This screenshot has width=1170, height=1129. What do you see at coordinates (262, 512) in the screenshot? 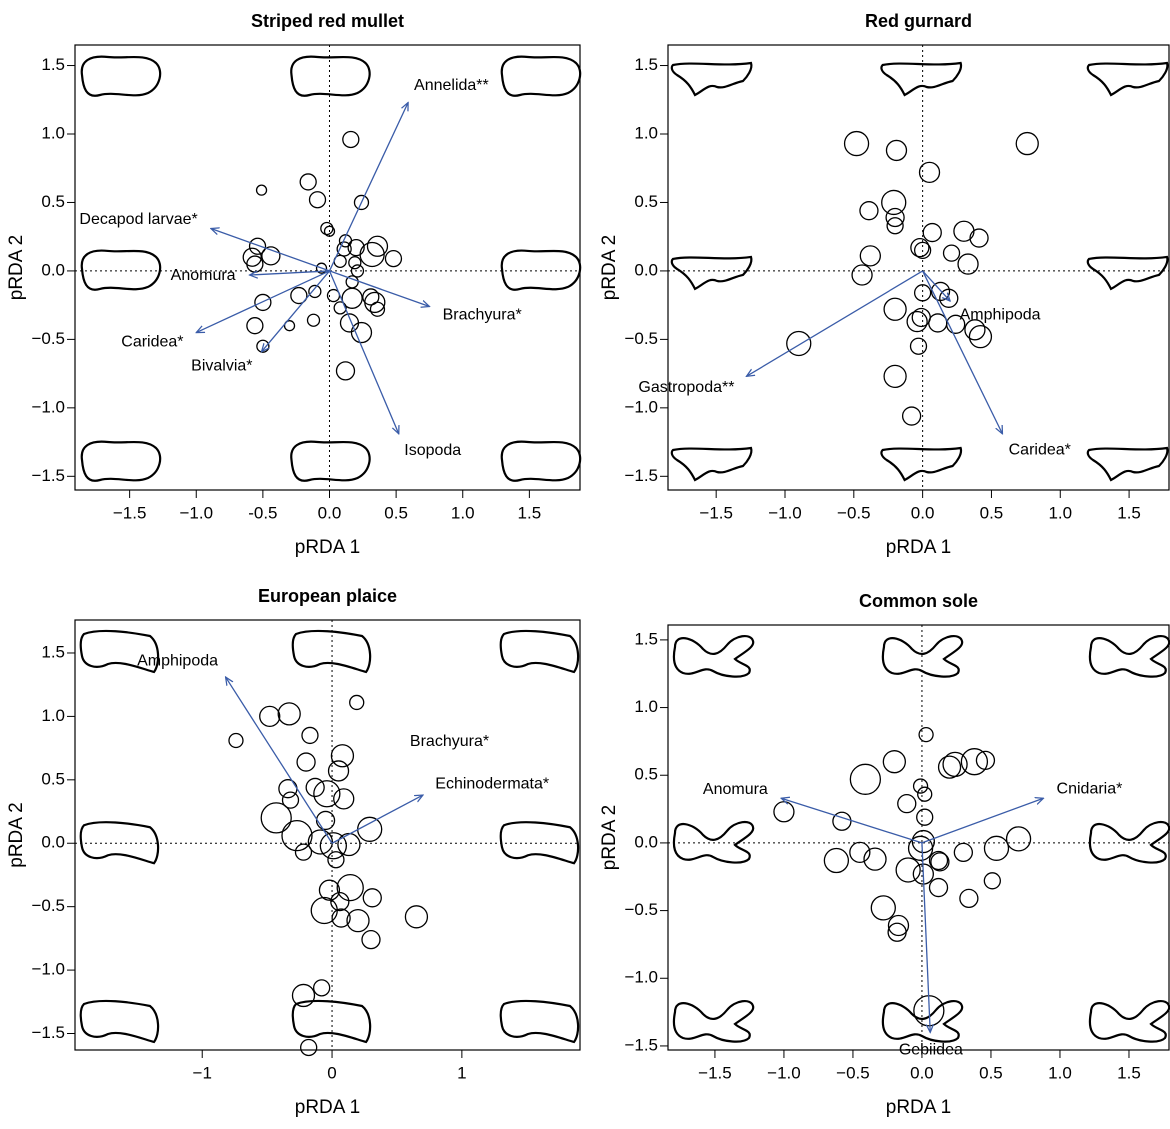
I see `x-tick-label: -0.5` at bounding box center [262, 512].